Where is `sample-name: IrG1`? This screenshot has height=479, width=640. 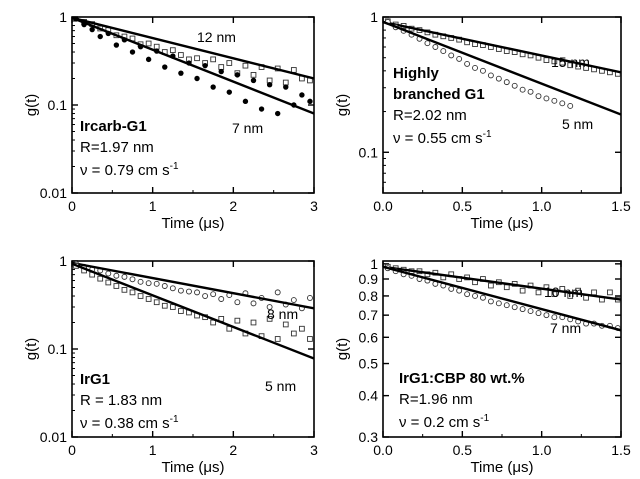
sample-name: IrG1 is located at coordinates (95, 379).